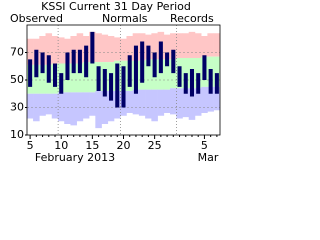  What do you see at coordinates (17, 52) in the screenshot?
I see `y-tick-label: 70` at bounding box center [17, 52].